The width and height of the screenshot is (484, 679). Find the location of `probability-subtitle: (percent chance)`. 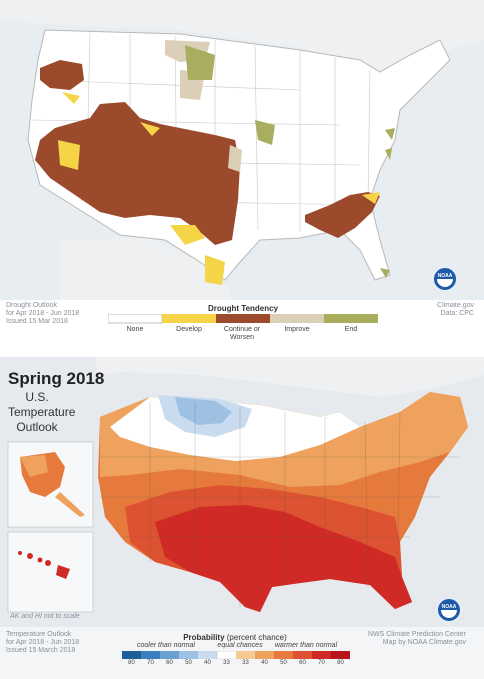

probability-subtitle: (percent chance) is located at coordinates (256, 637).